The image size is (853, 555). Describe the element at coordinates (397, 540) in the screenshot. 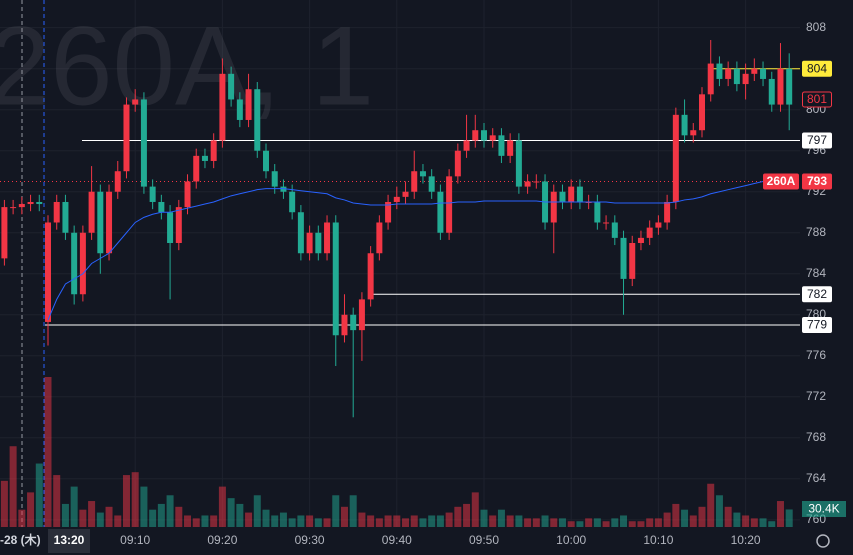

I see `x-tick-label: 09:40` at that location.